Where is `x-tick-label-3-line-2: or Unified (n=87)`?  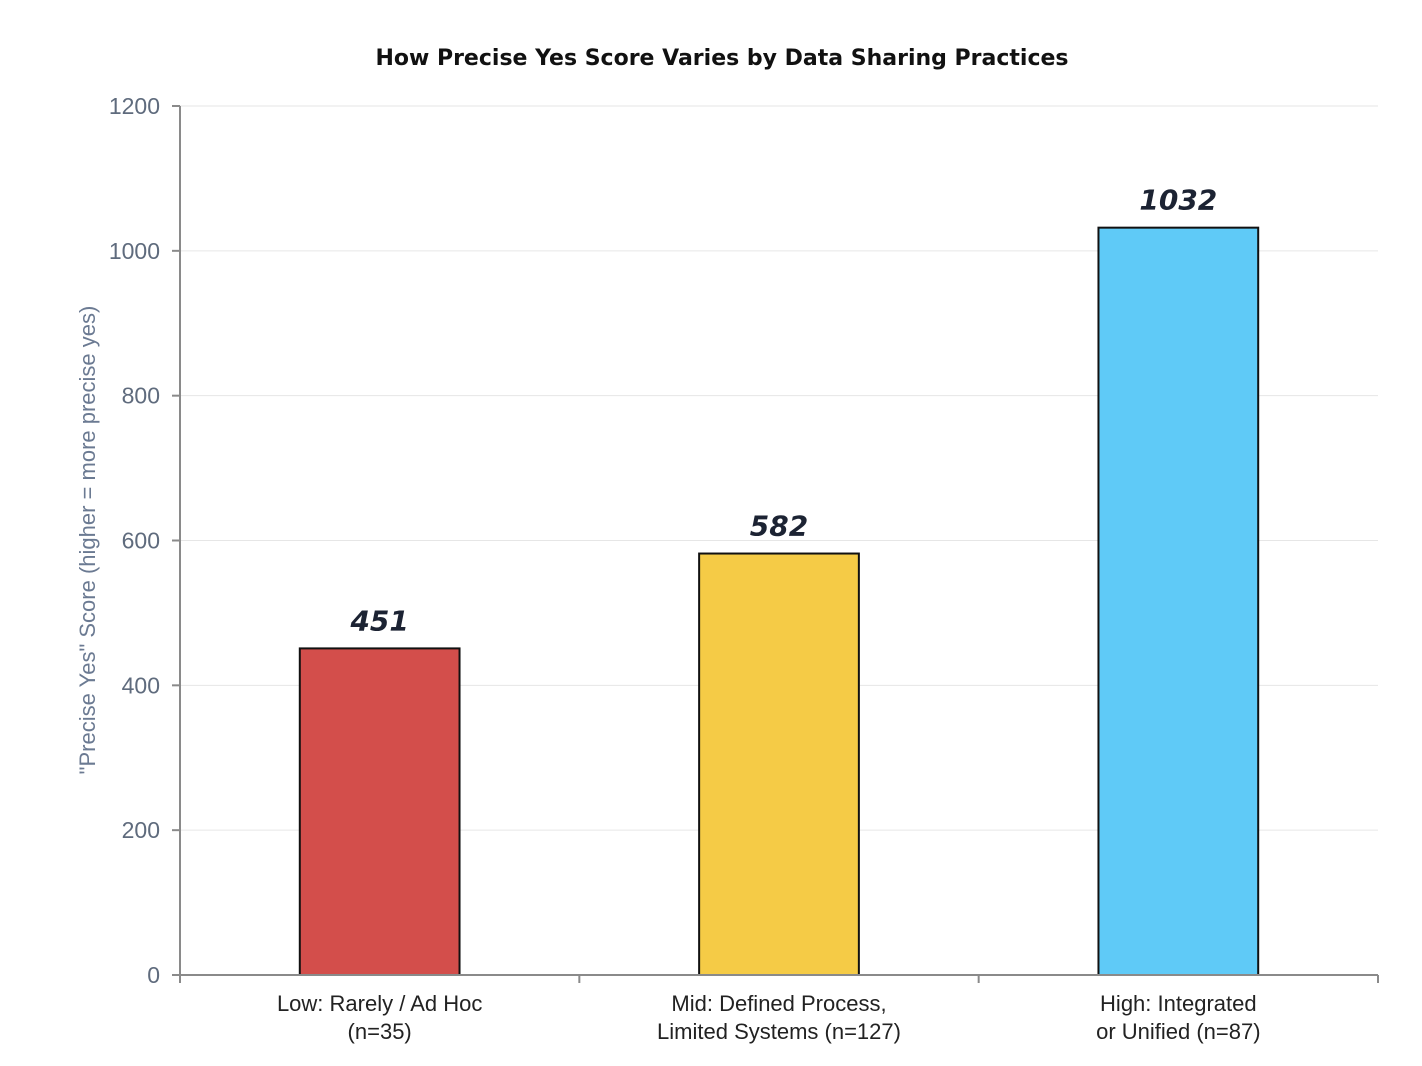 x-tick-label-3-line-2: or Unified (n=87) is located at coordinates (1178, 1031).